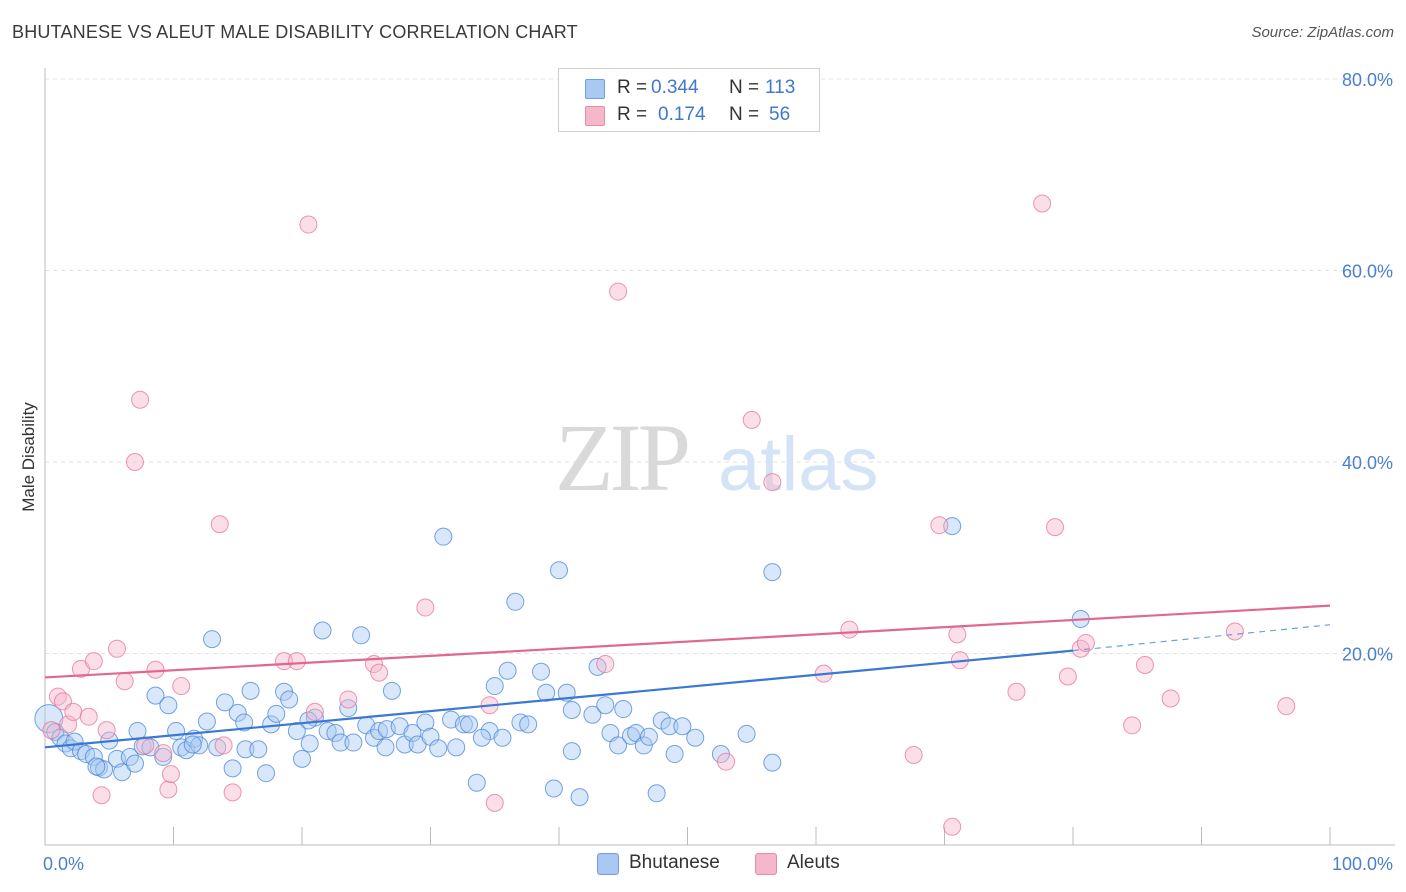 The width and height of the screenshot is (1406, 892). What do you see at coordinates (675, 87) in the screenshot?
I see `legend-r-value: 0.344` at bounding box center [675, 87].